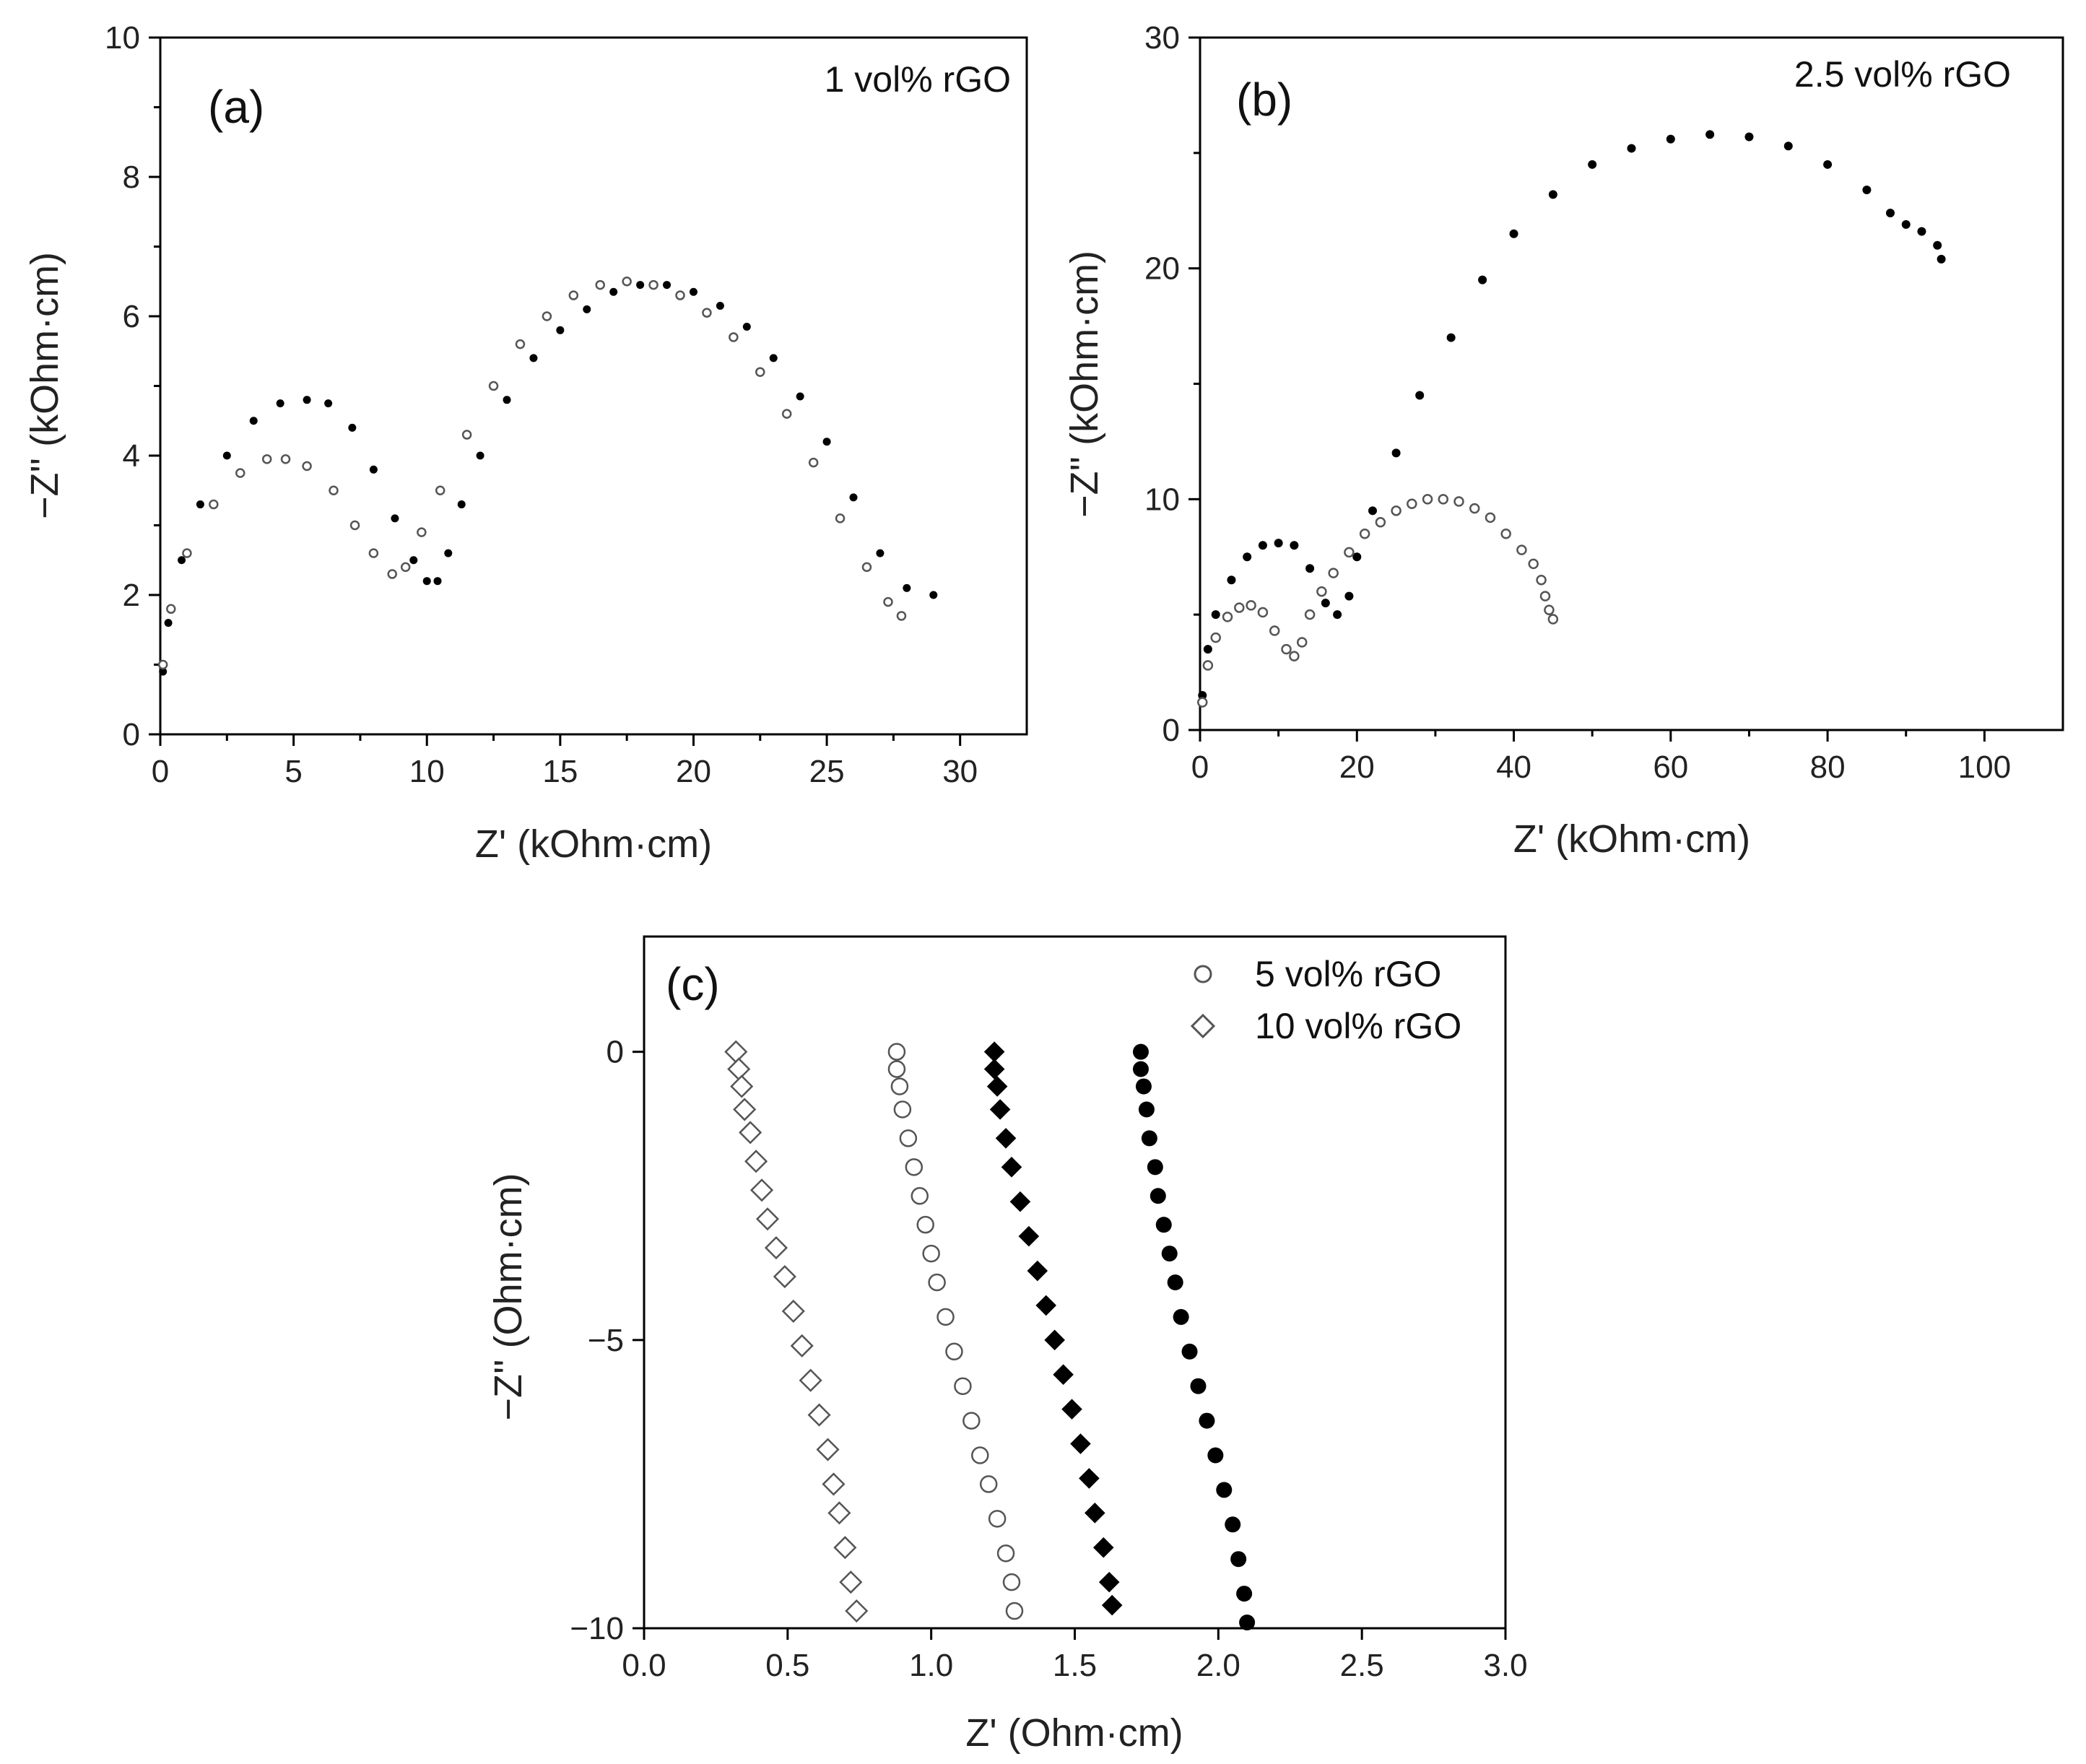 This screenshot has height=1764, width=2086. Describe the element at coordinates (1358, 1026) in the screenshot. I see `legend-label-10vol: 10 vol% rGO` at that location.